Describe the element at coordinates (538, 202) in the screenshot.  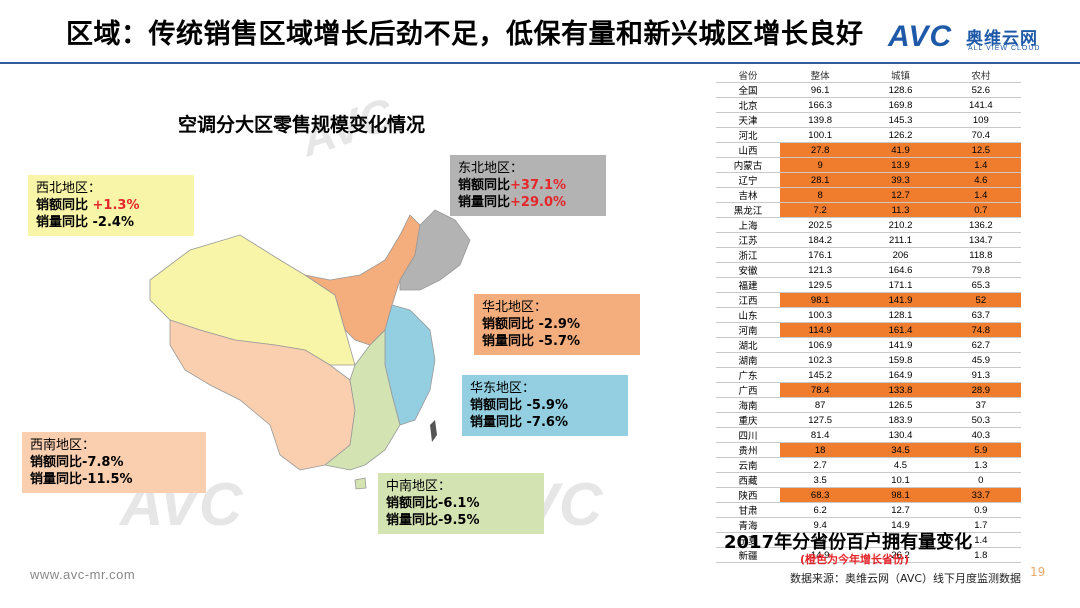
I see `volume-yoy-value: +29.0%` at that location.